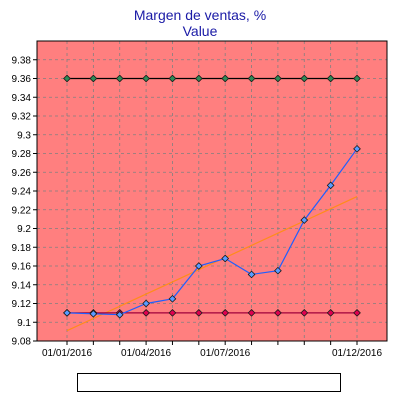 The width and height of the screenshot is (400, 400). I want to click on y-tick-label: 9.18, so click(22, 248).